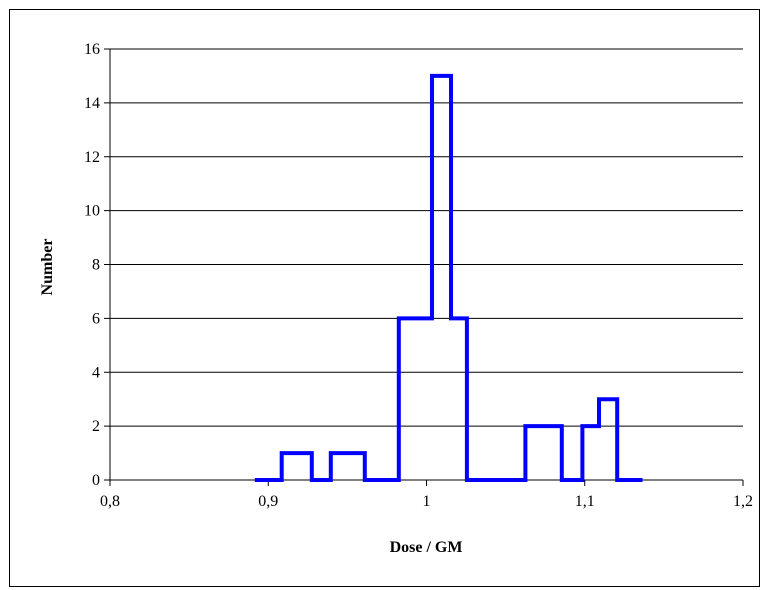  I want to click on y-tick-label: 14, so click(92, 103).